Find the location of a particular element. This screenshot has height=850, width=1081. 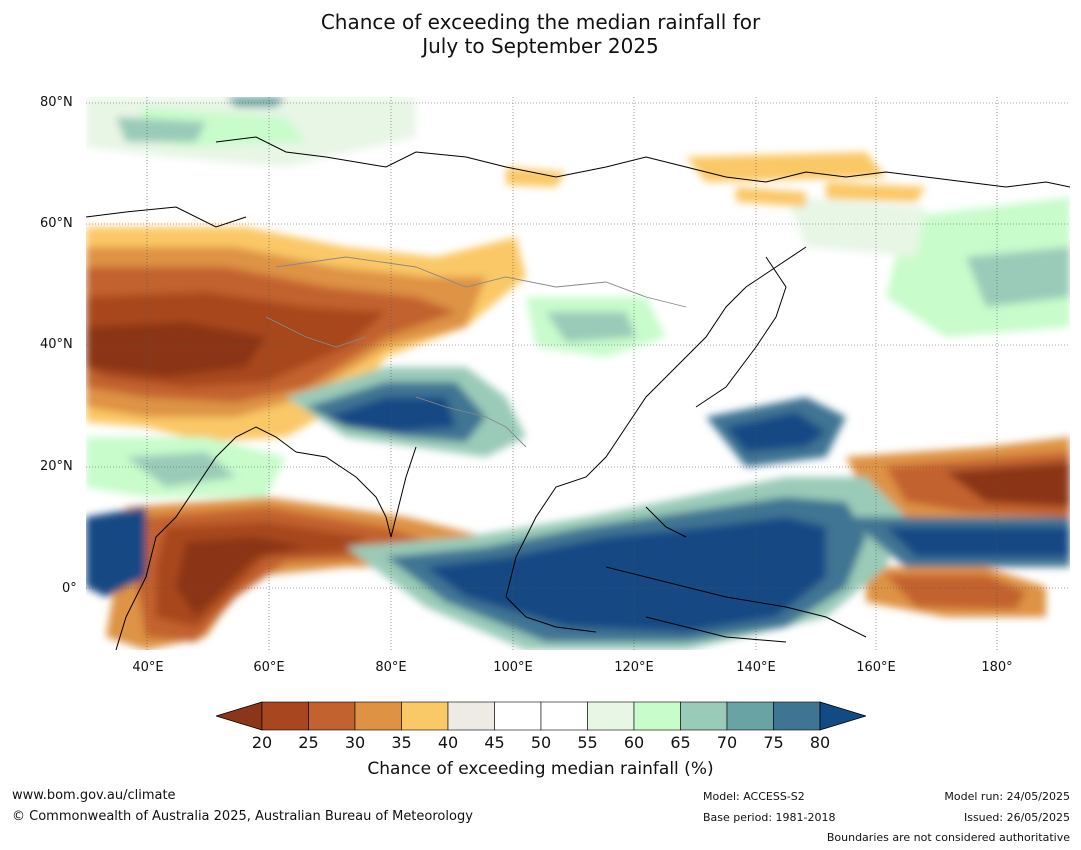

lat-label-60n: 60°N is located at coordinates (56, 223).